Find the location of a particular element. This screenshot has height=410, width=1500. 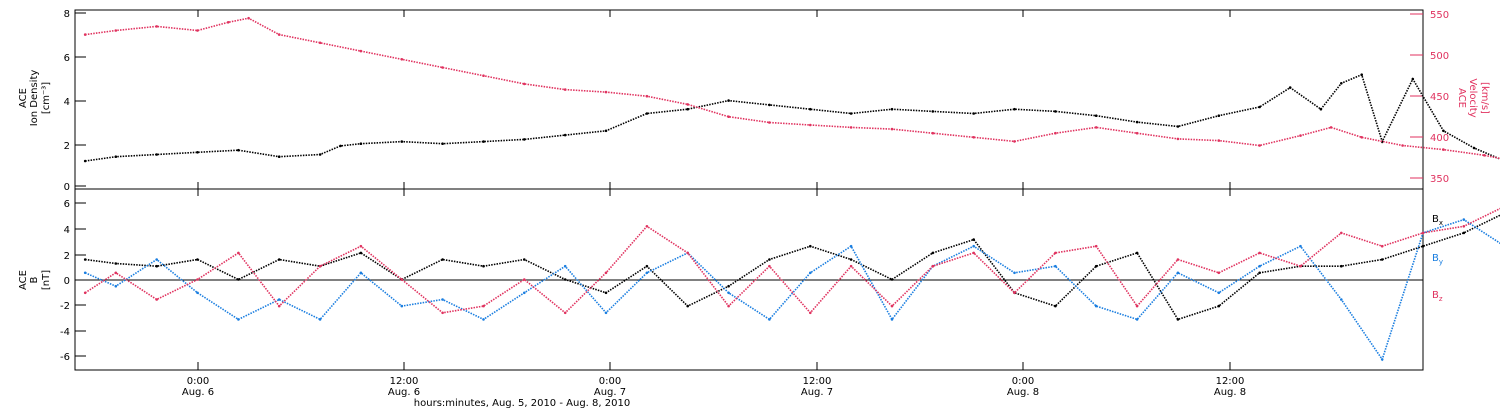

density-tick-label: 2 is located at coordinates (67, 146).